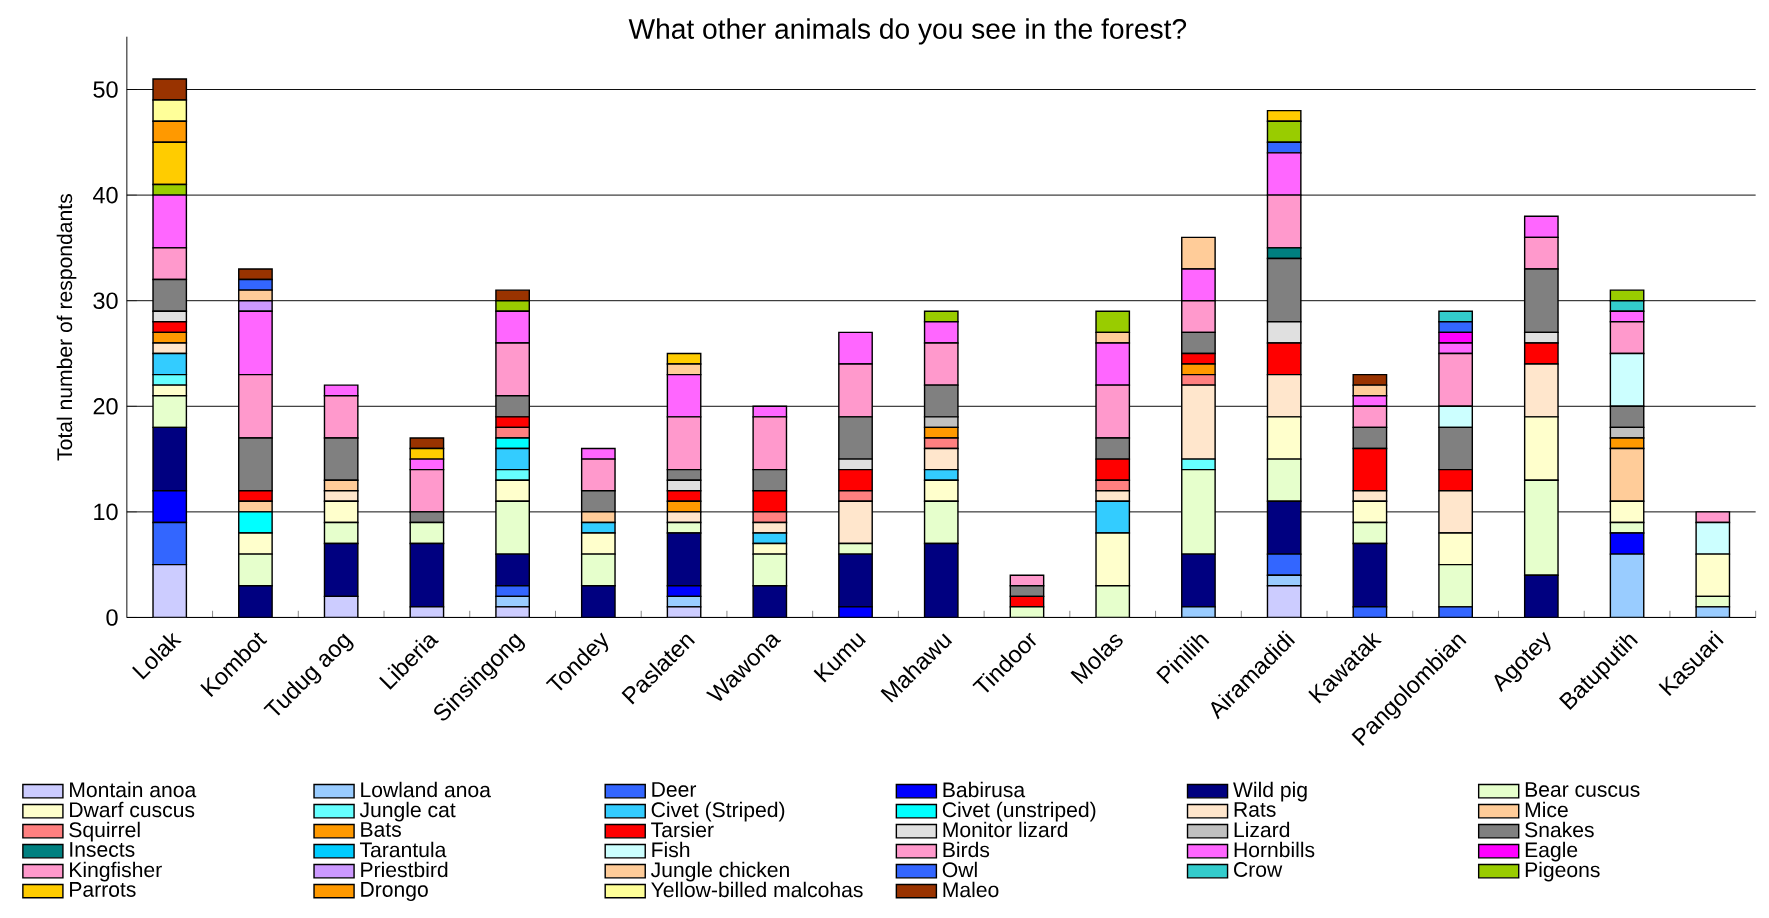 This screenshot has width=1769, height=918. I want to click on legend-label: Civet (unstriped), so click(1019, 811).